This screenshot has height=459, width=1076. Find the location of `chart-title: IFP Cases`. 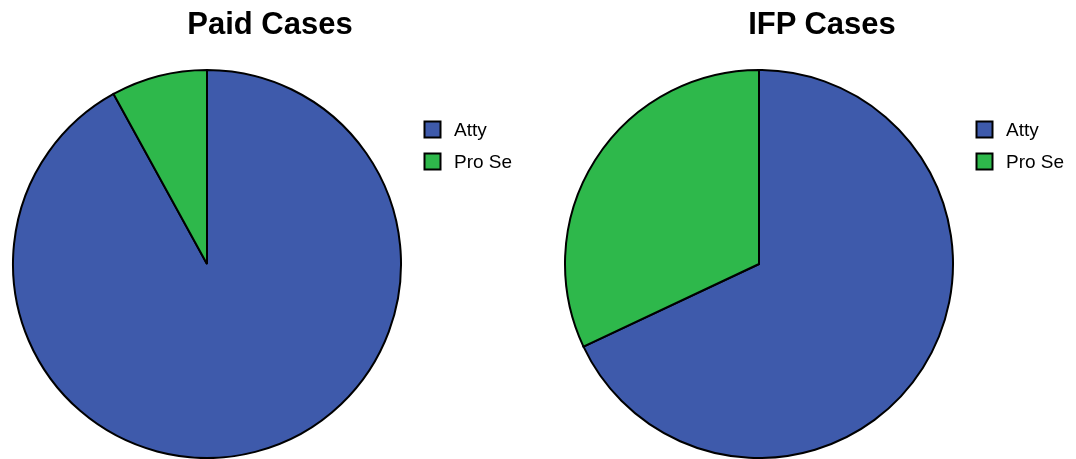

chart-title: IFP Cases is located at coordinates (822, 24).